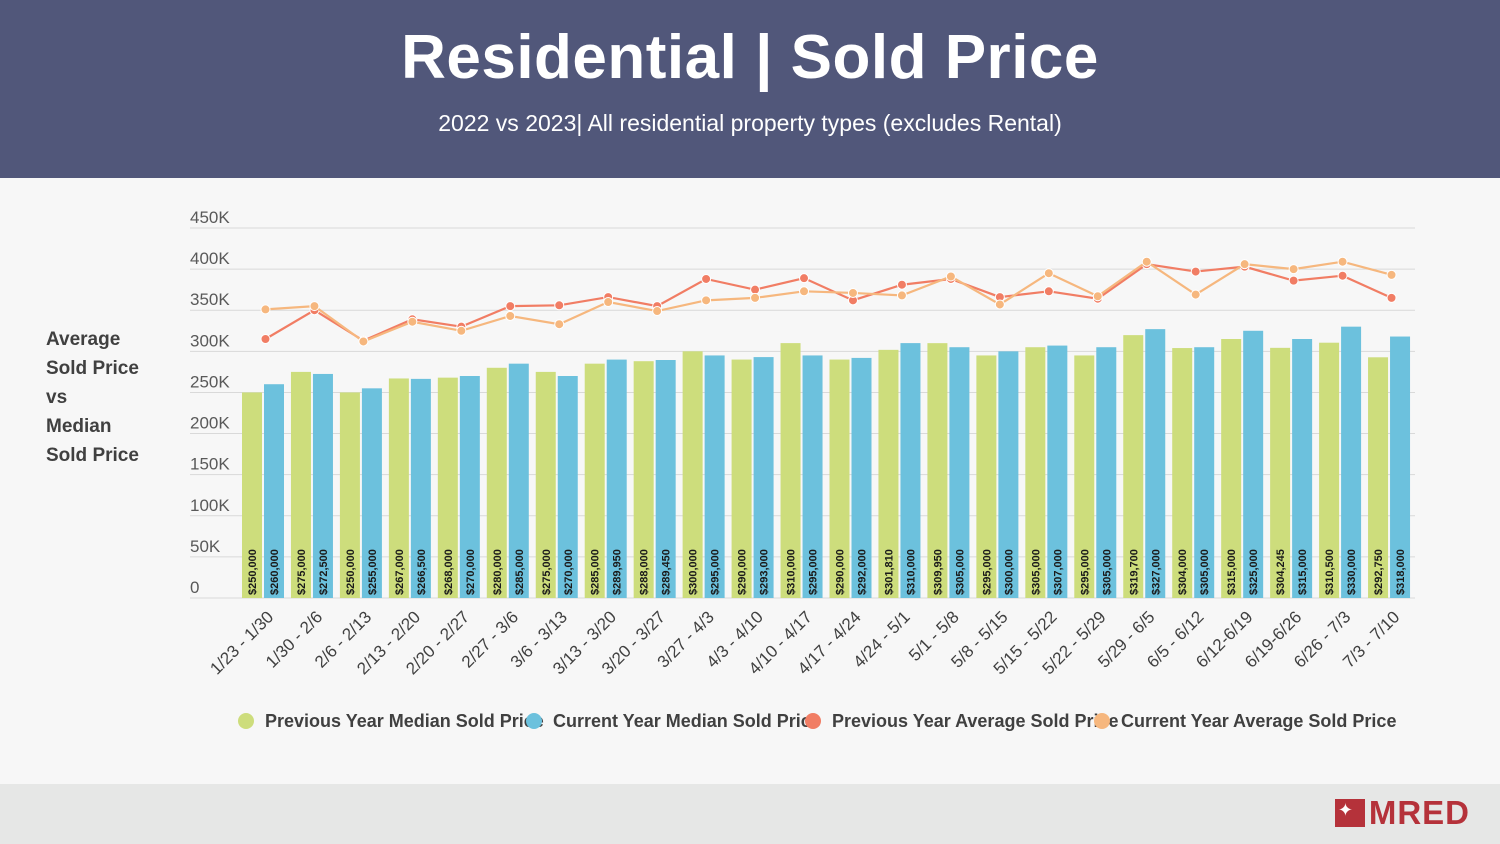 The height and width of the screenshot is (844, 1500). Describe the element at coordinates (422, 572) in the screenshot. I see `bar-value-label: $266,500` at that location.